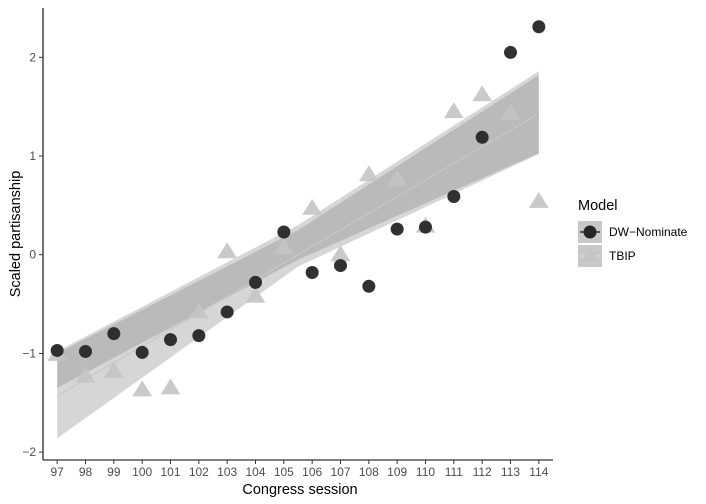  I want to click on x-tick-label: 111, so click(454, 472).